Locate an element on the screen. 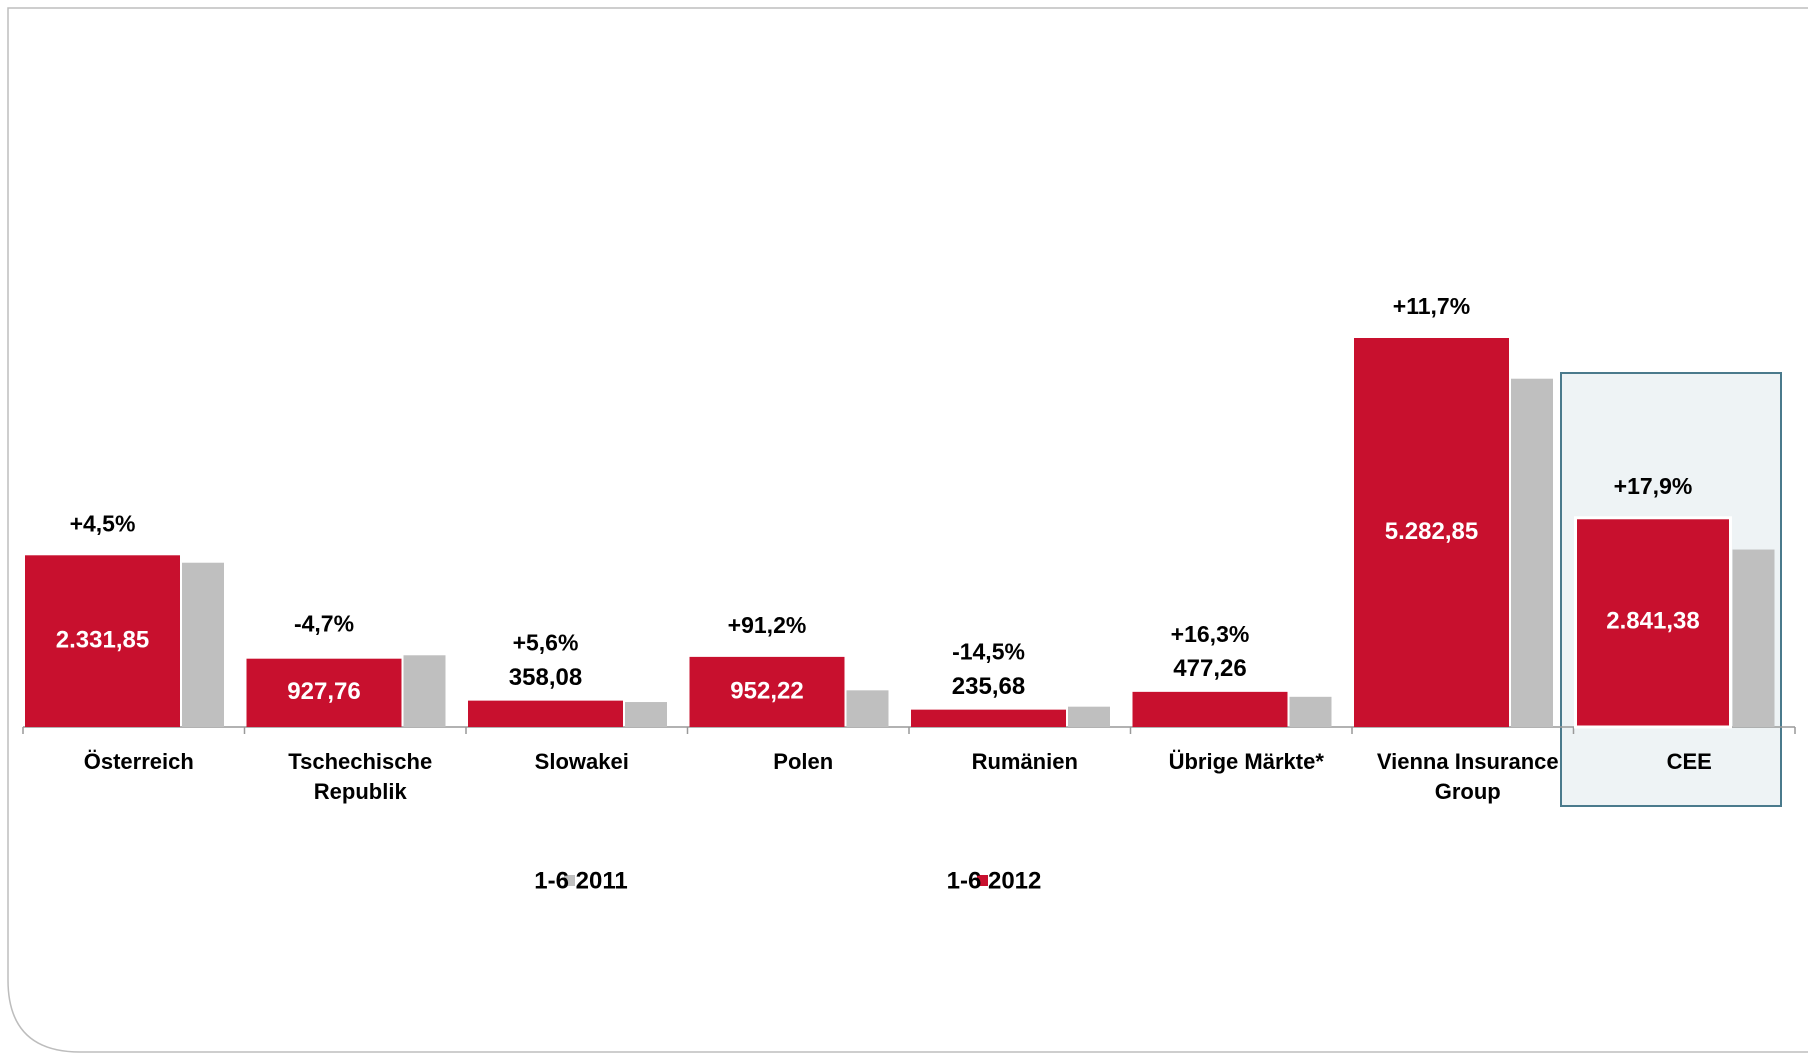  value-label: 358,08 is located at coordinates (545, 677).